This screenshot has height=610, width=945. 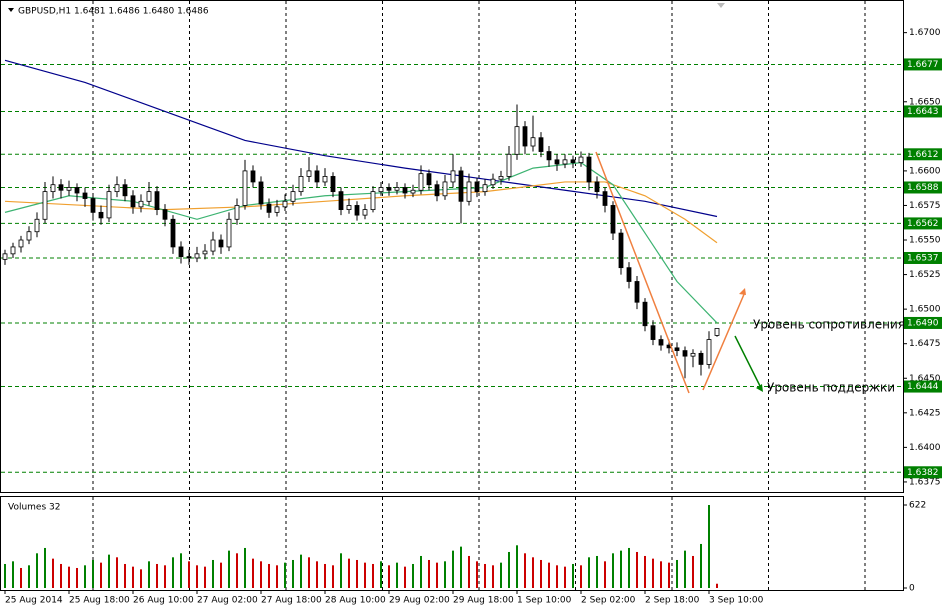 I want to click on y-tick-label: 1.6500, so click(x=925, y=310).